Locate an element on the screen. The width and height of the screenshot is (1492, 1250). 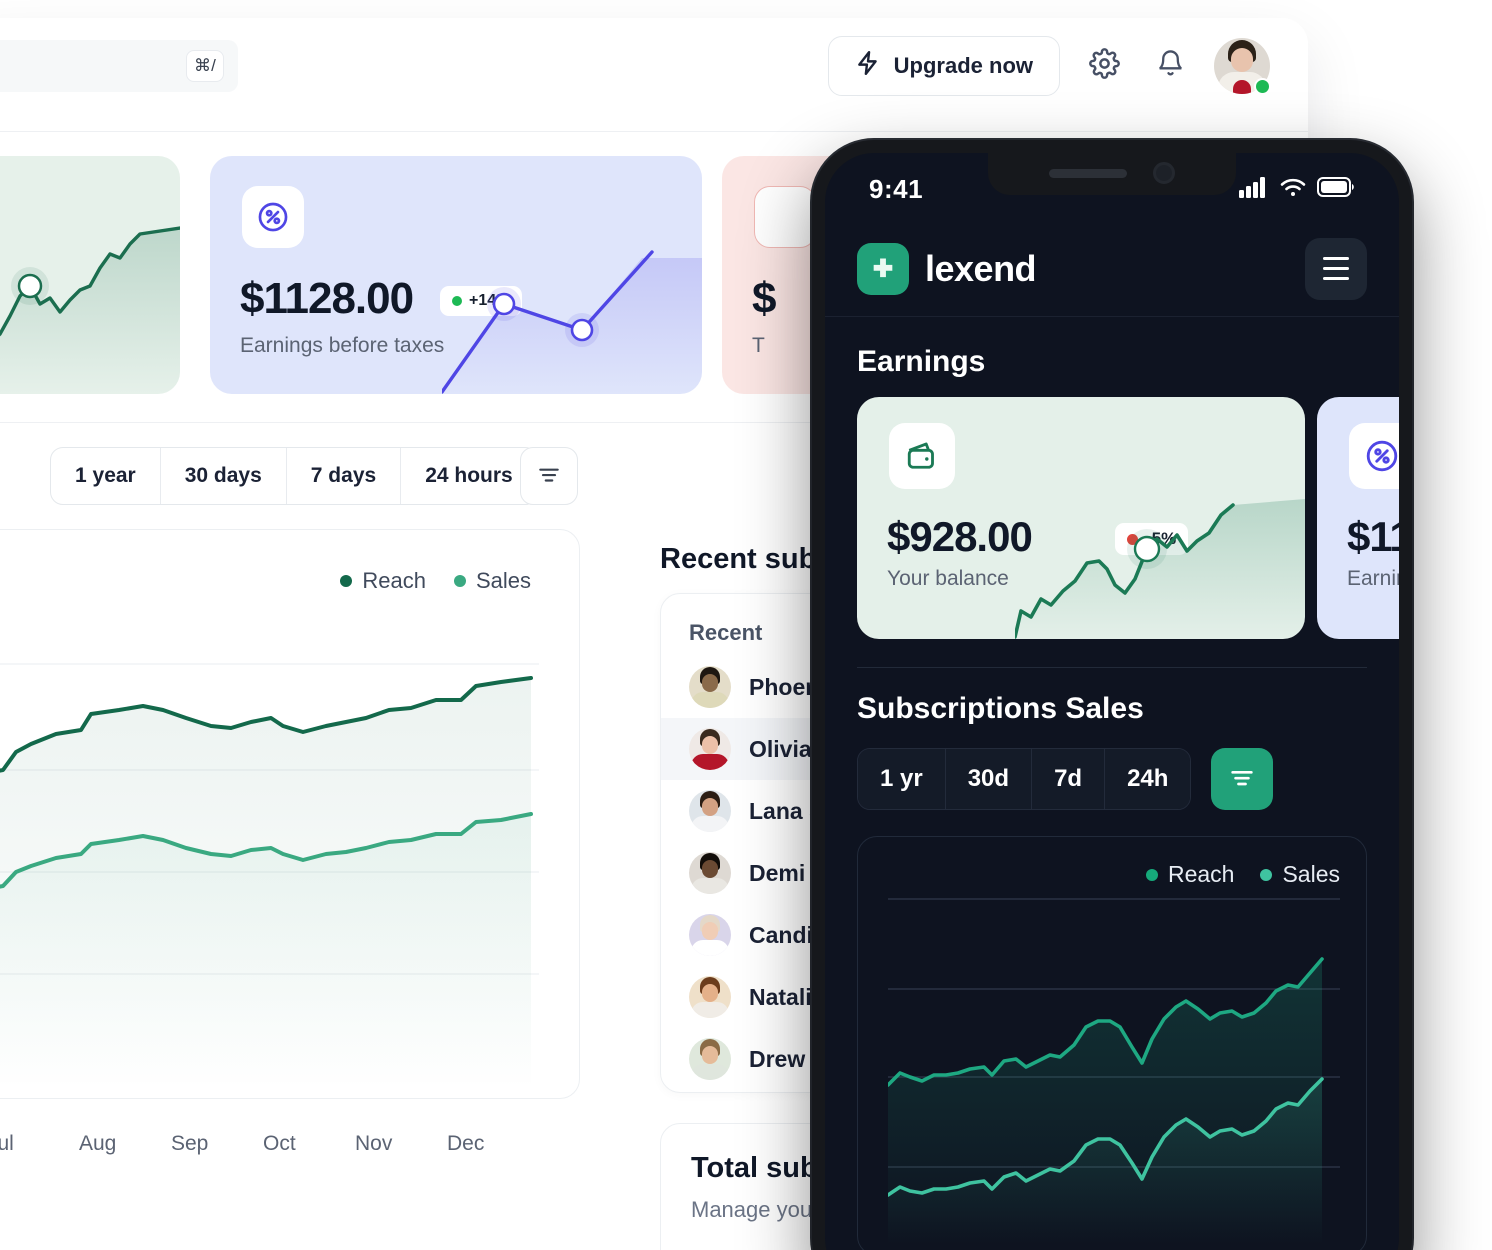
subscriber-name: Natali is located at coordinates (780, 996).